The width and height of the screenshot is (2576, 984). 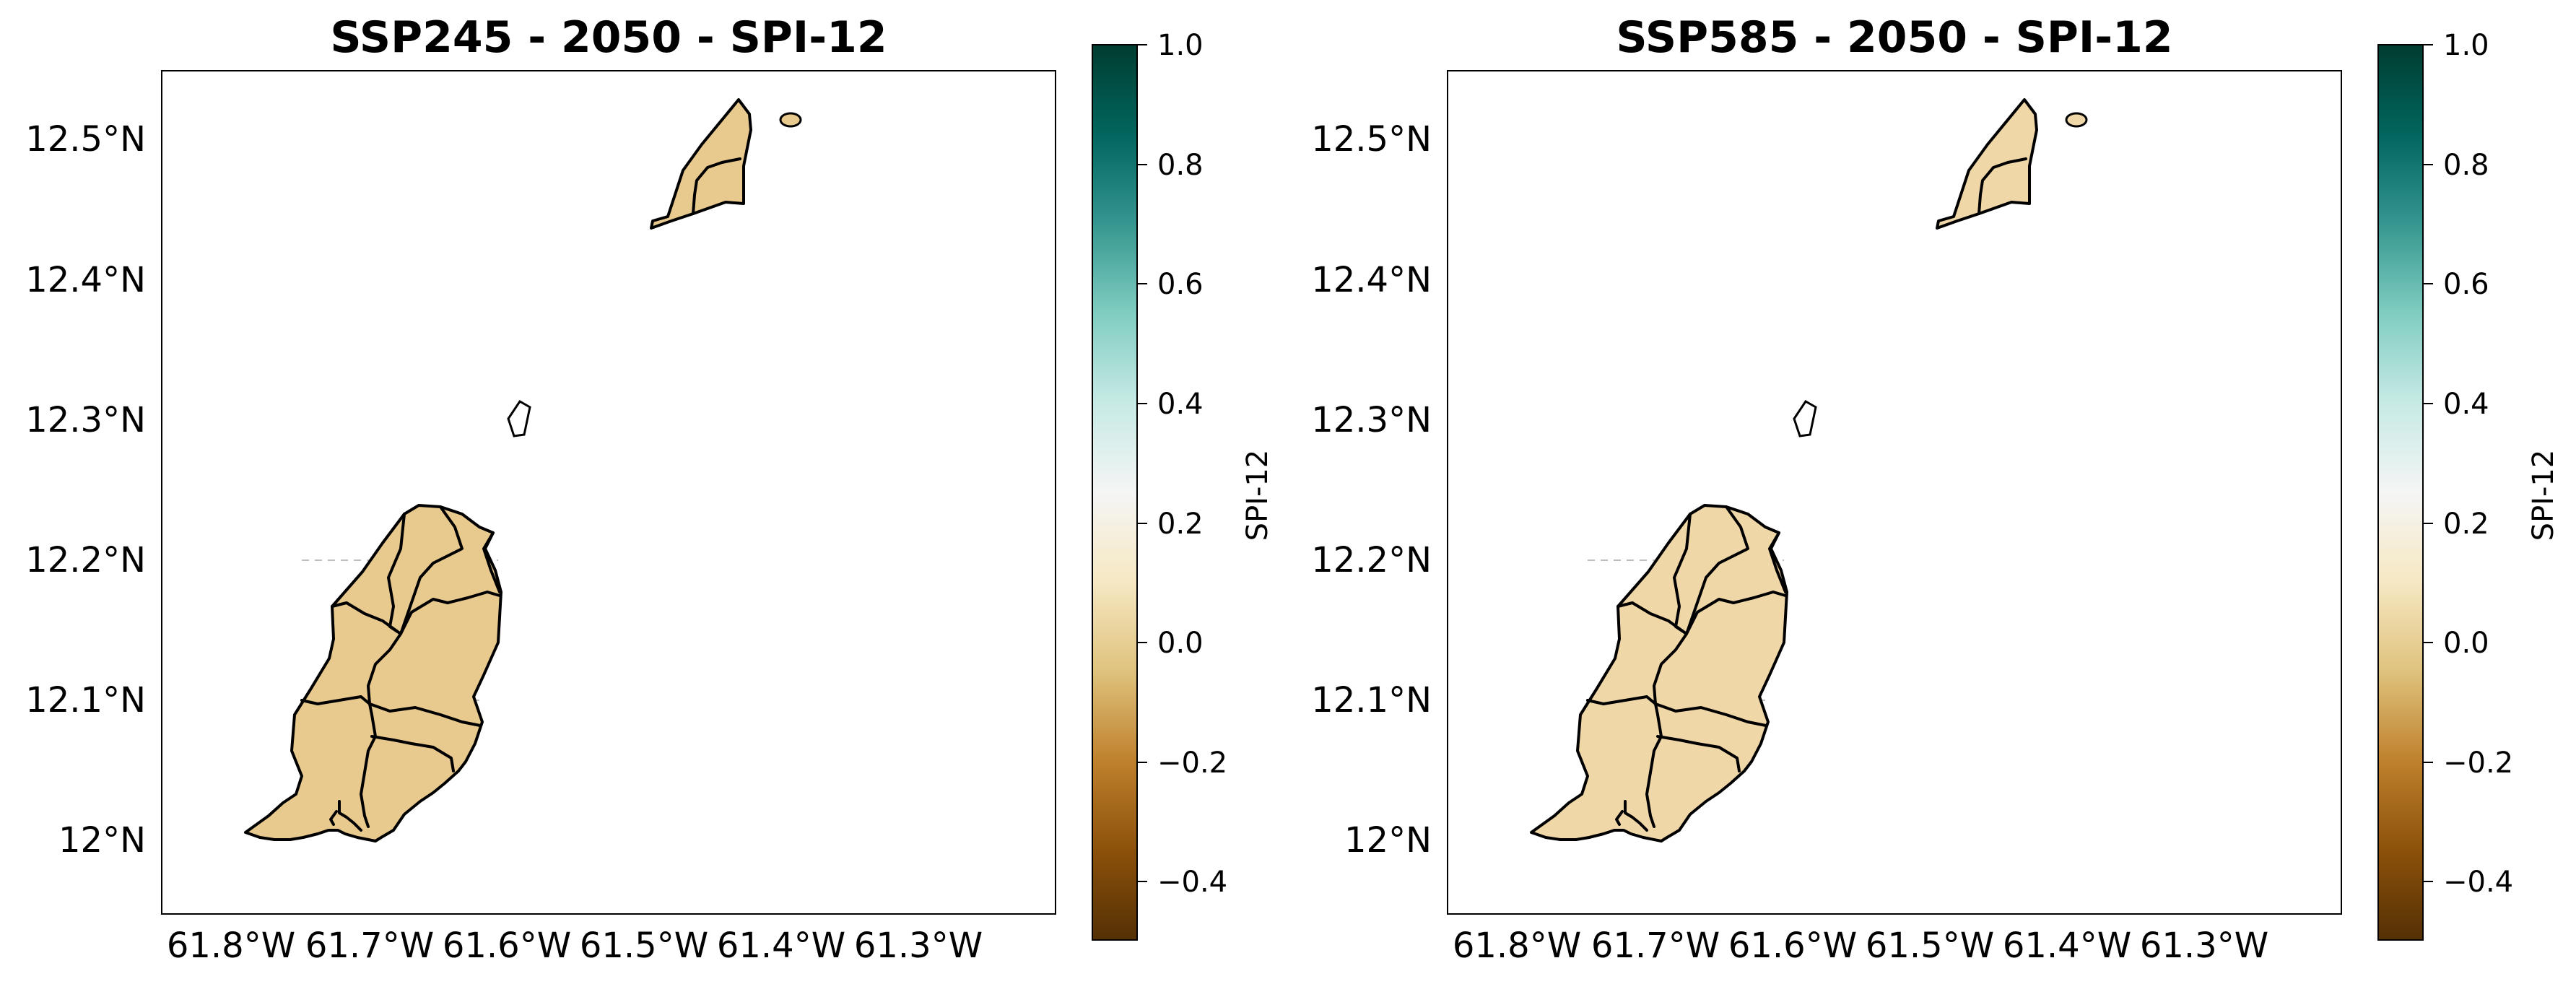 I want to click on panel-title: SSP245 - 2050 - SPI-12, so click(x=608, y=37).